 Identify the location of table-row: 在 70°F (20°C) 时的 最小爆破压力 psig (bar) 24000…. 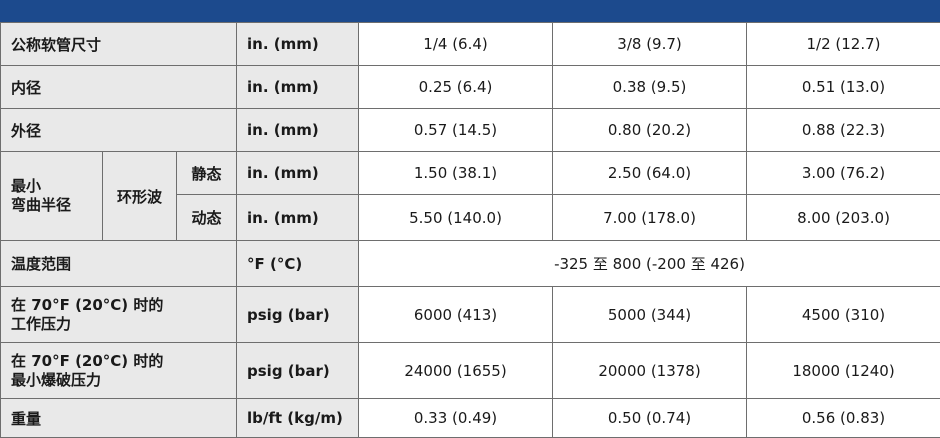
(470, 371).